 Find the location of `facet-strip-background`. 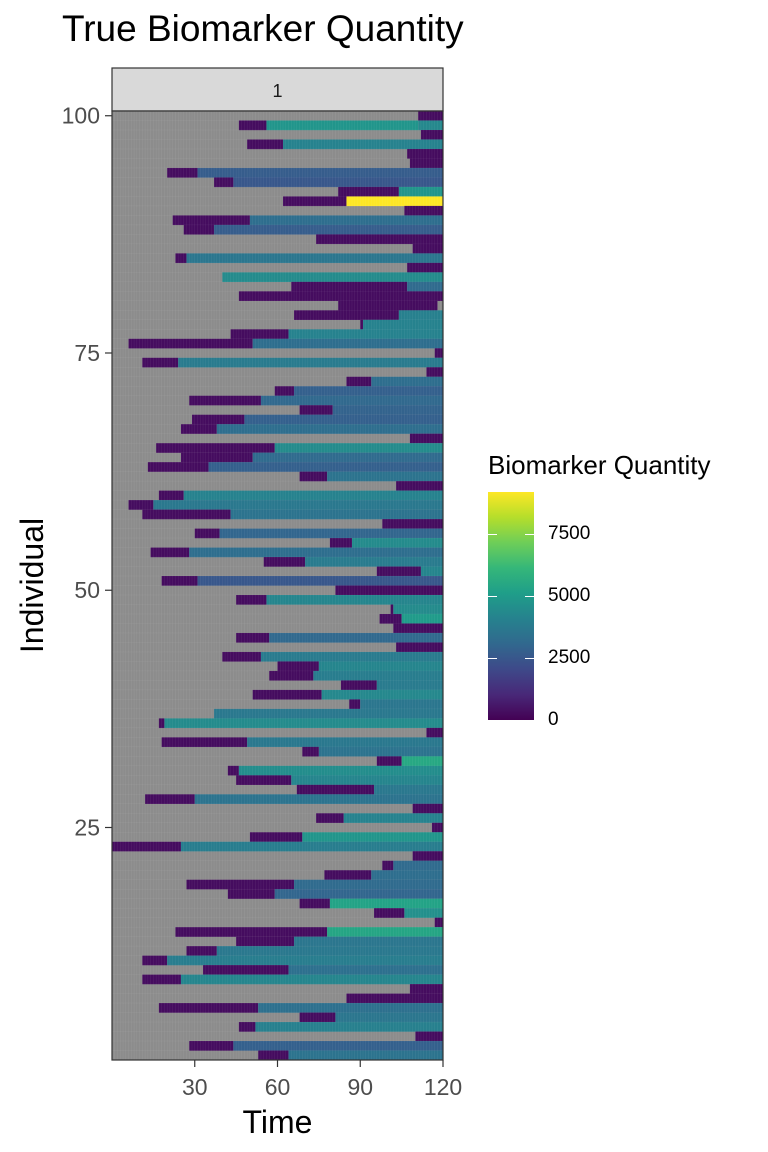

facet-strip-background is located at coordinates (277, 89).